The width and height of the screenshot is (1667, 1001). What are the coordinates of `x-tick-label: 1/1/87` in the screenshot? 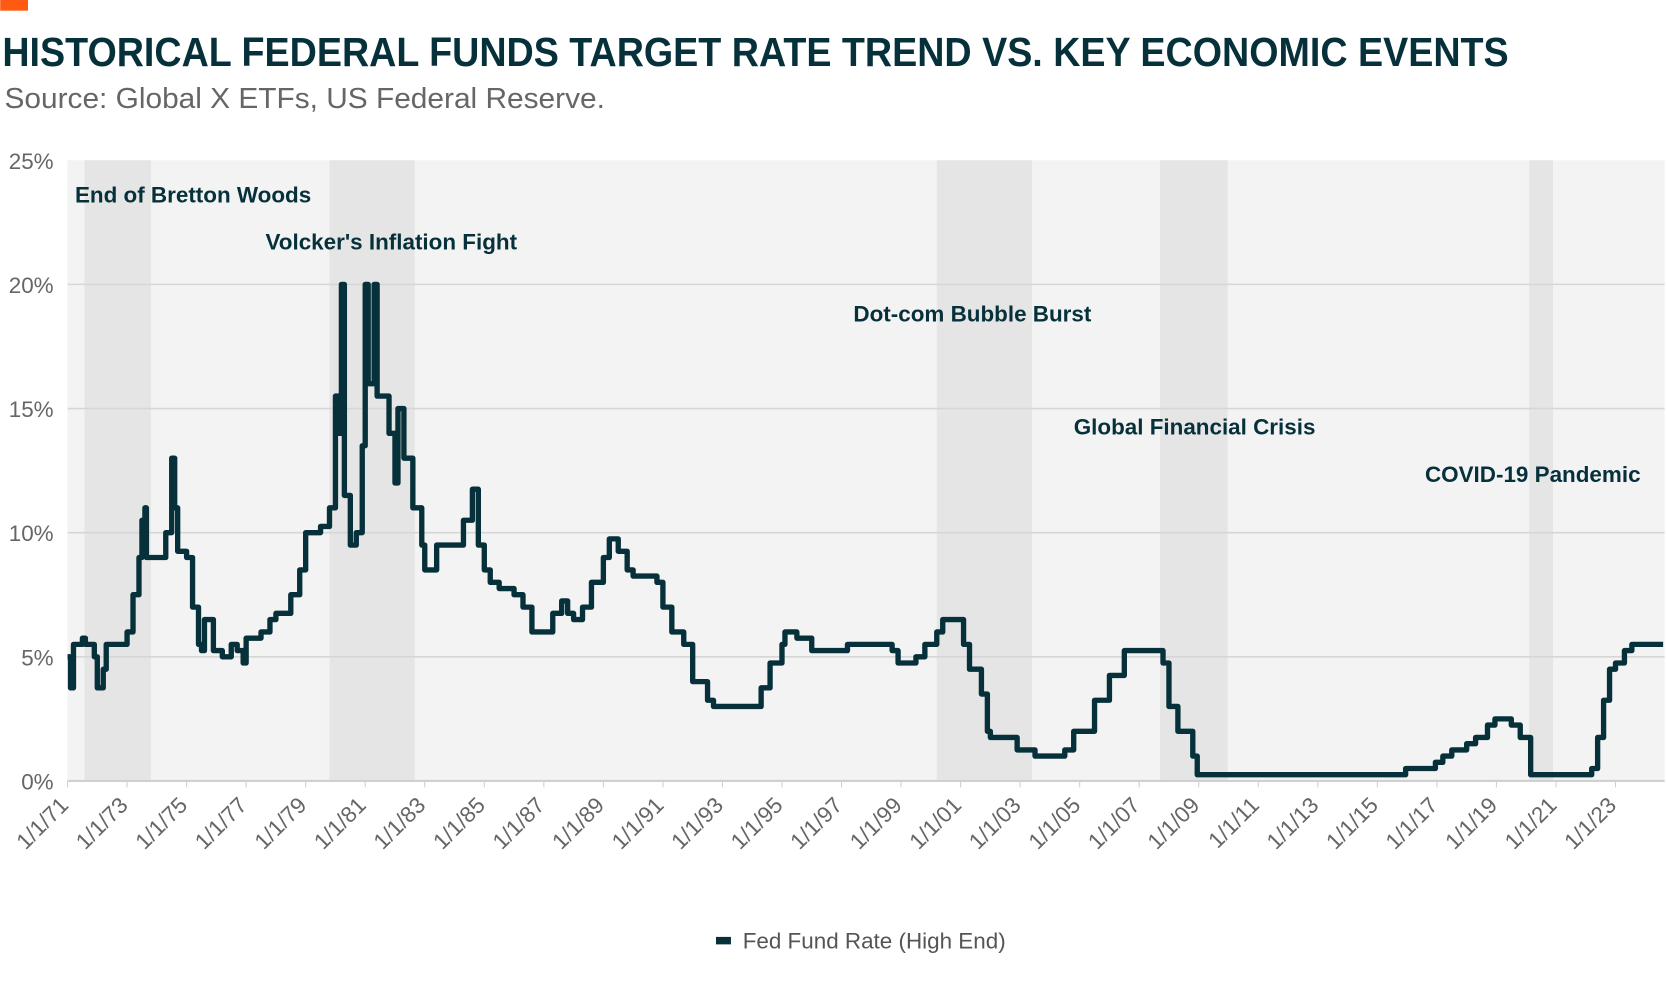 It's located at (519, 823).